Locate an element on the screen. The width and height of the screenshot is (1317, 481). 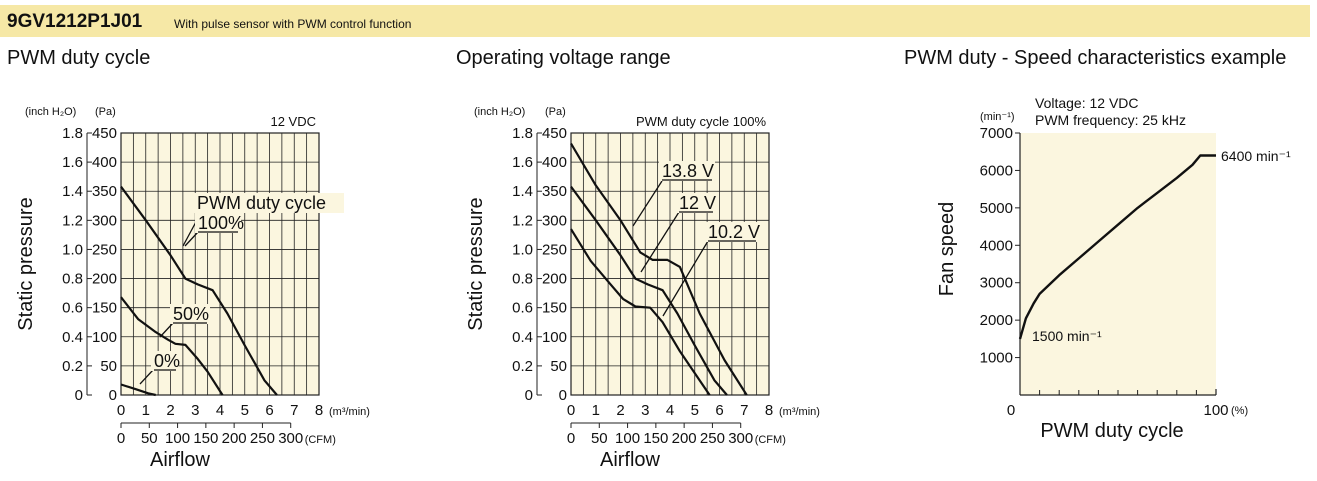
chart1-x-tick-cfm: 200 is located at coordinates (234, 438).